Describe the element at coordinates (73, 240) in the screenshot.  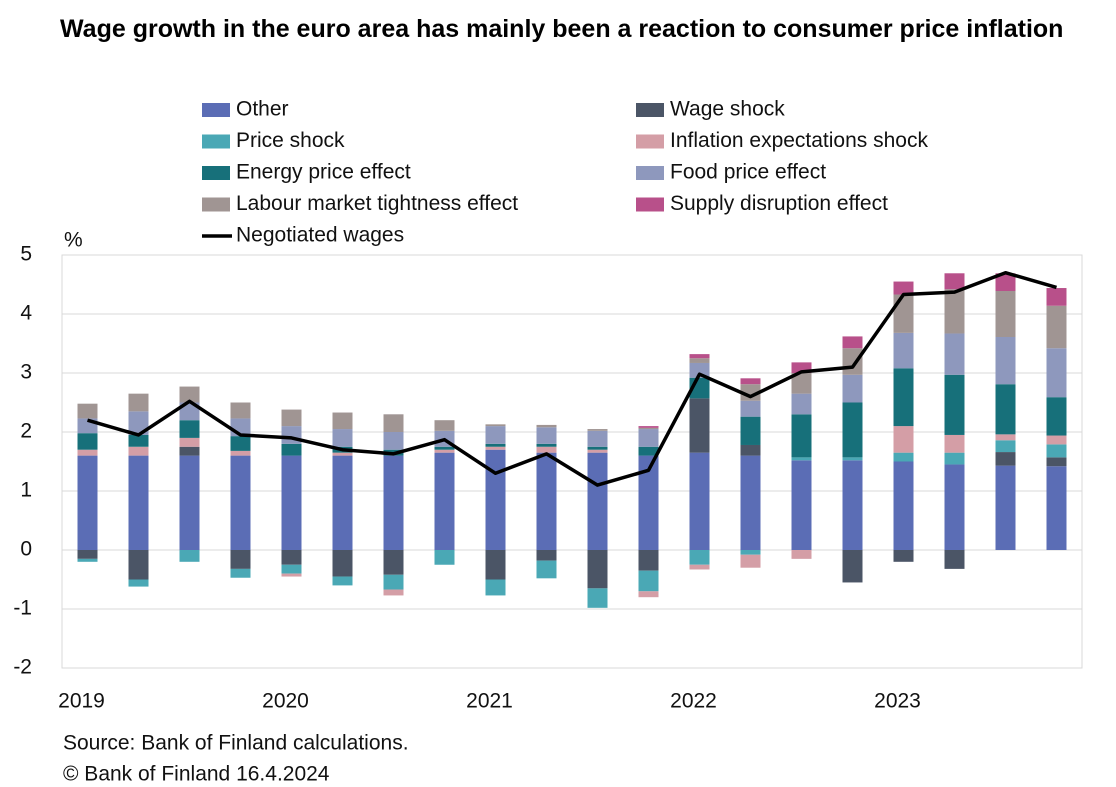
I see `y-unit: %` at that location.